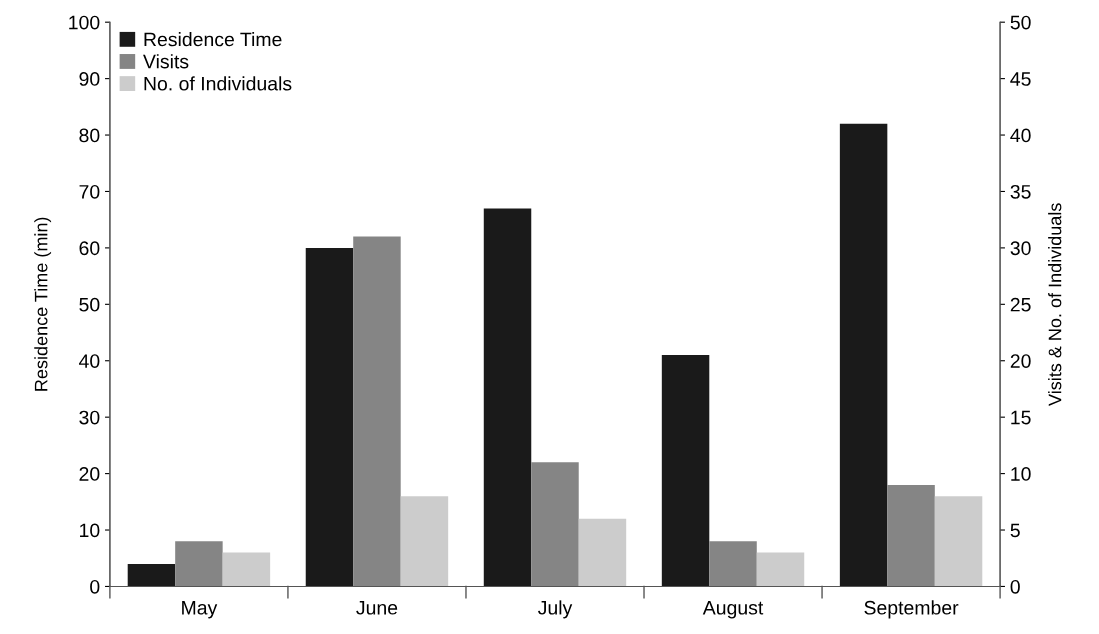 The height and width of the screenshot is (634, 1099). I want to click on y-tick-label: 80, so click(89, 135).